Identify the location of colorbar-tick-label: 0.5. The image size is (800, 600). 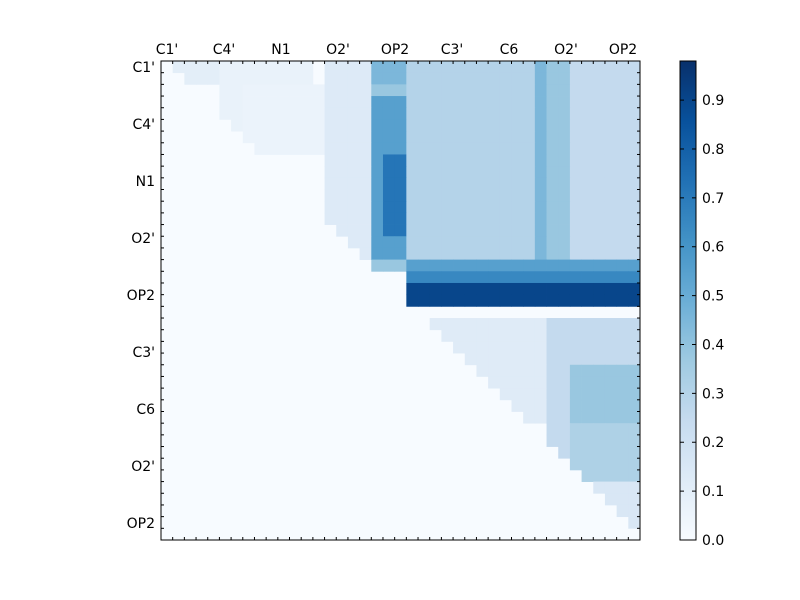
(713, 297).